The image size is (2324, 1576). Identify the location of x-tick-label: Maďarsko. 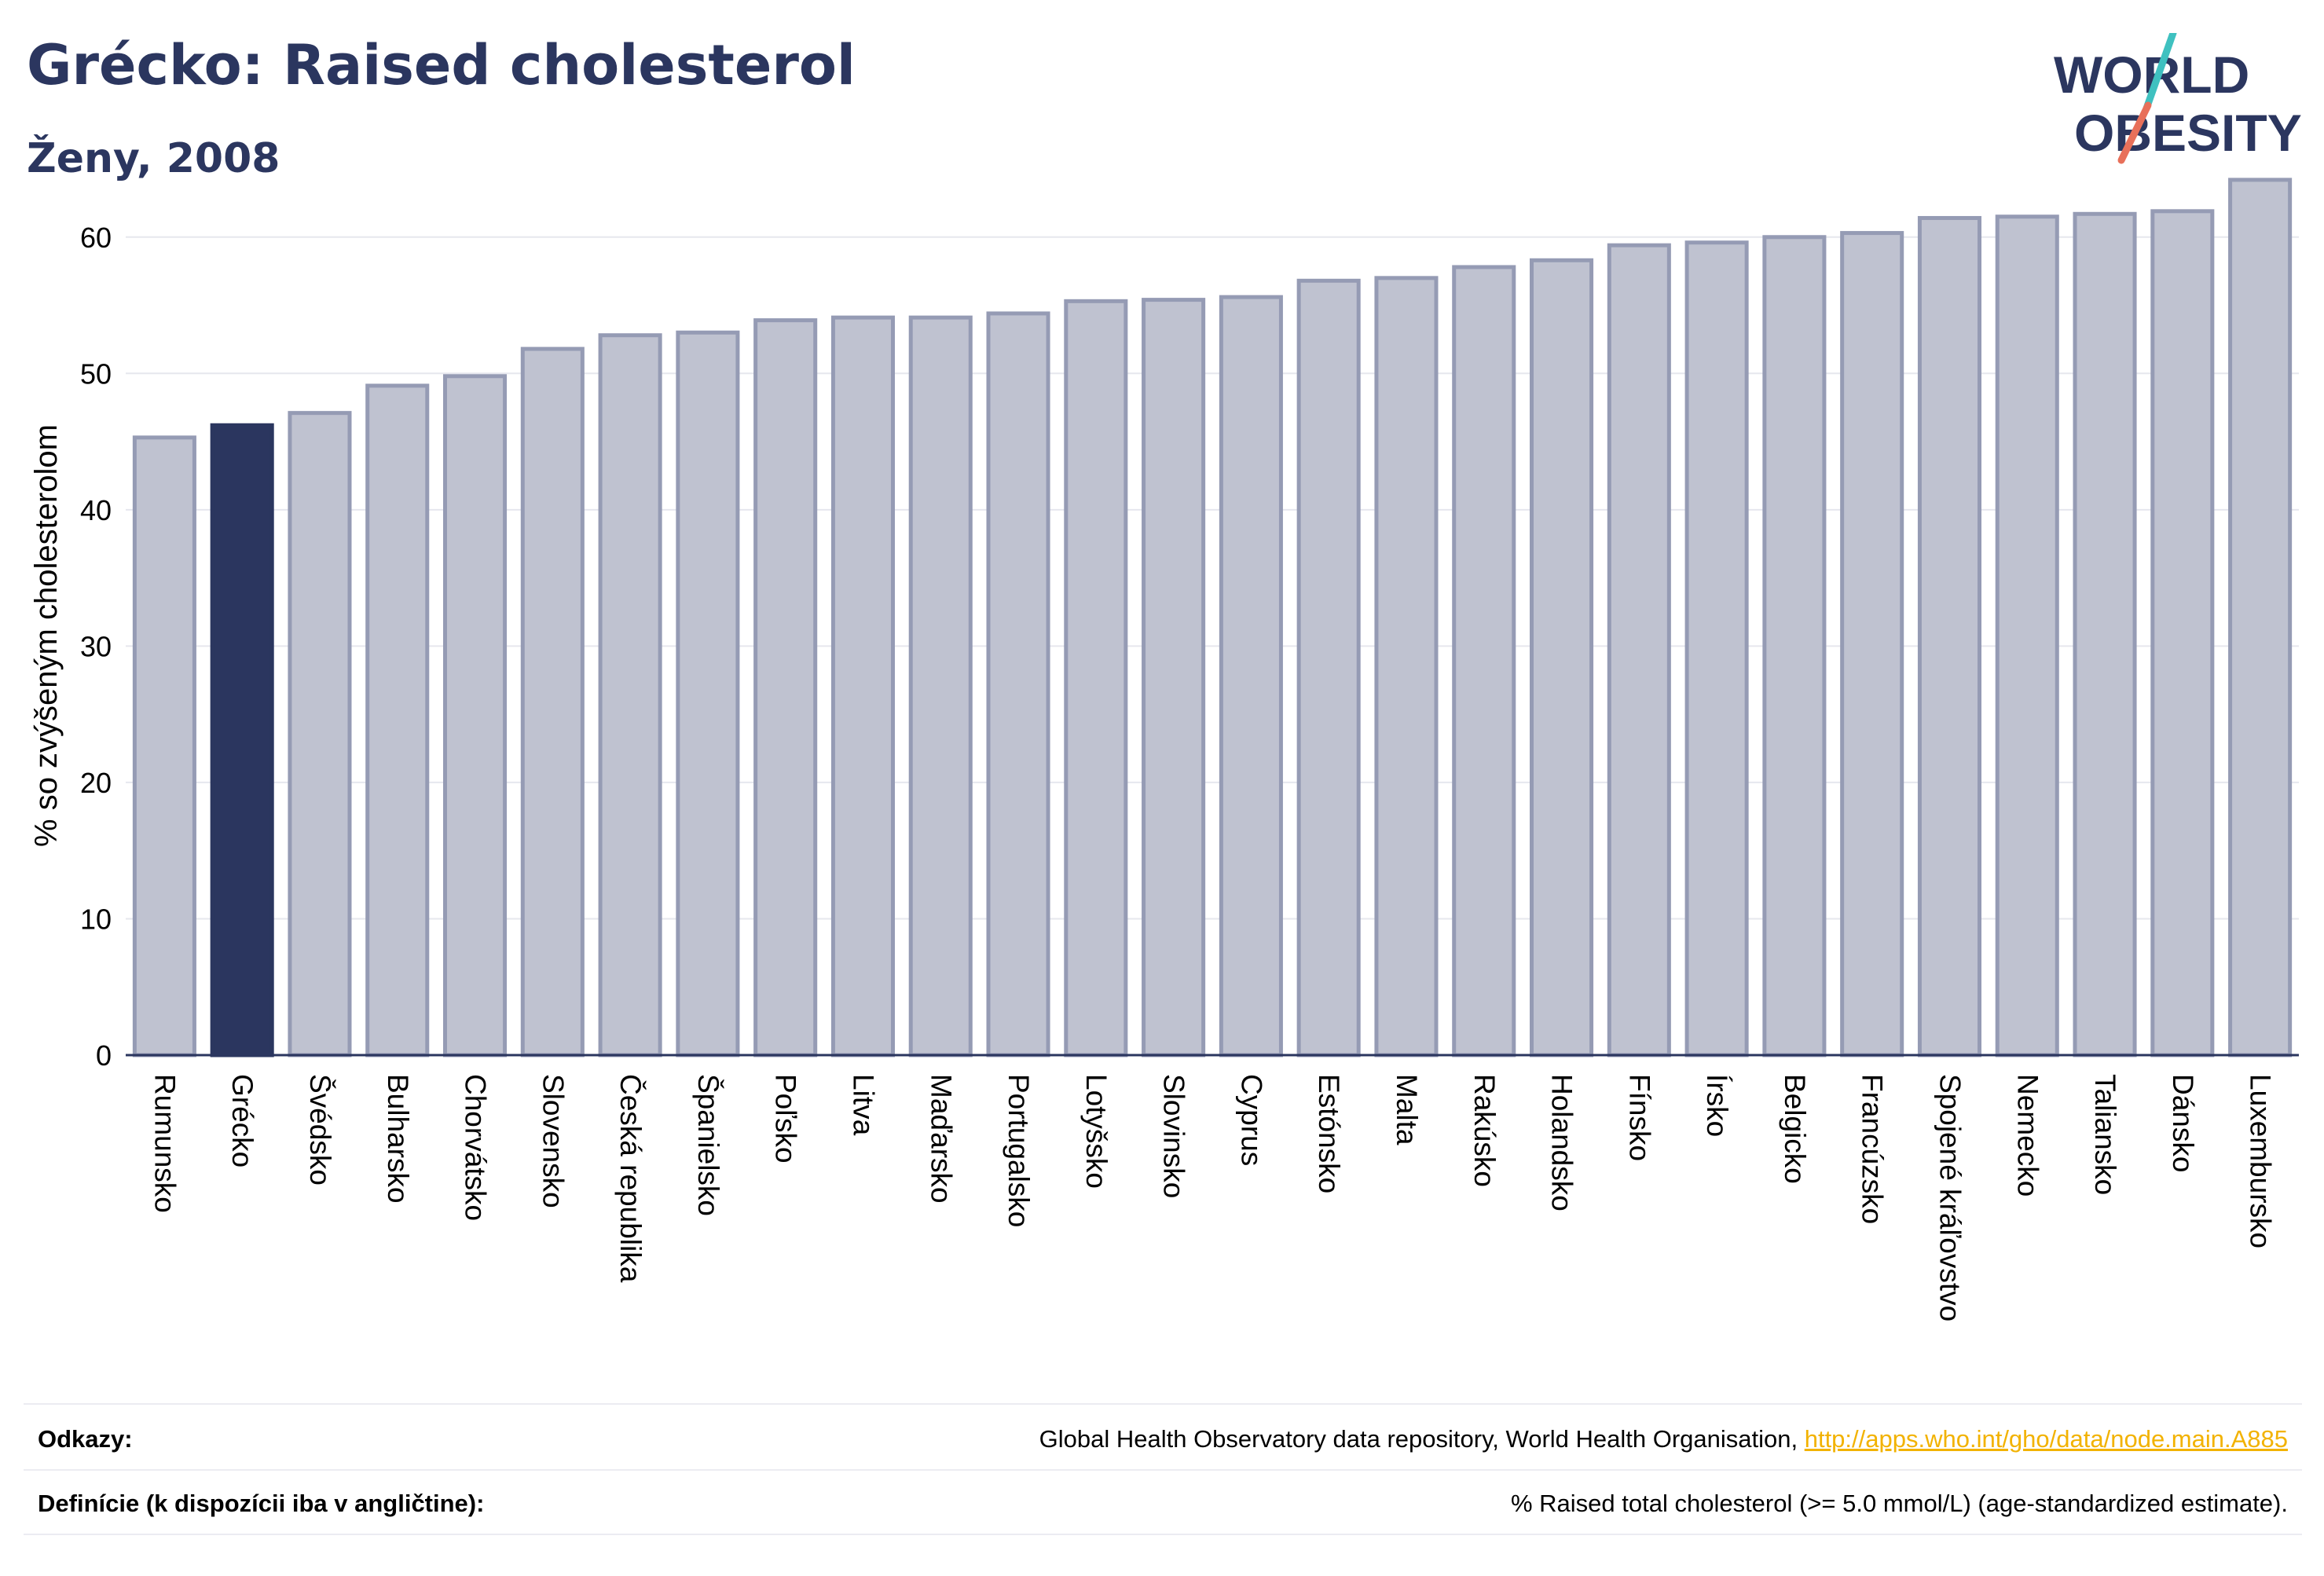
(941, 1139).